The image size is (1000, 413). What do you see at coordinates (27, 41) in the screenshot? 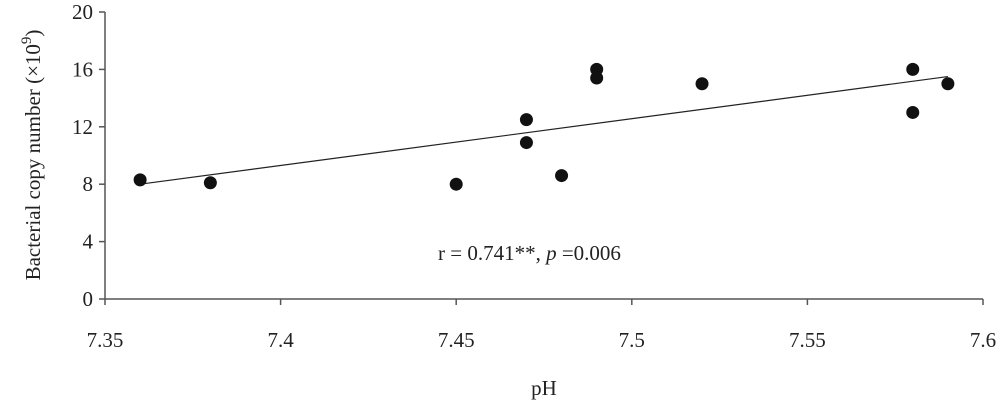
I see `y-axis-title-exponent: 9` at bounding box center [27, 41].